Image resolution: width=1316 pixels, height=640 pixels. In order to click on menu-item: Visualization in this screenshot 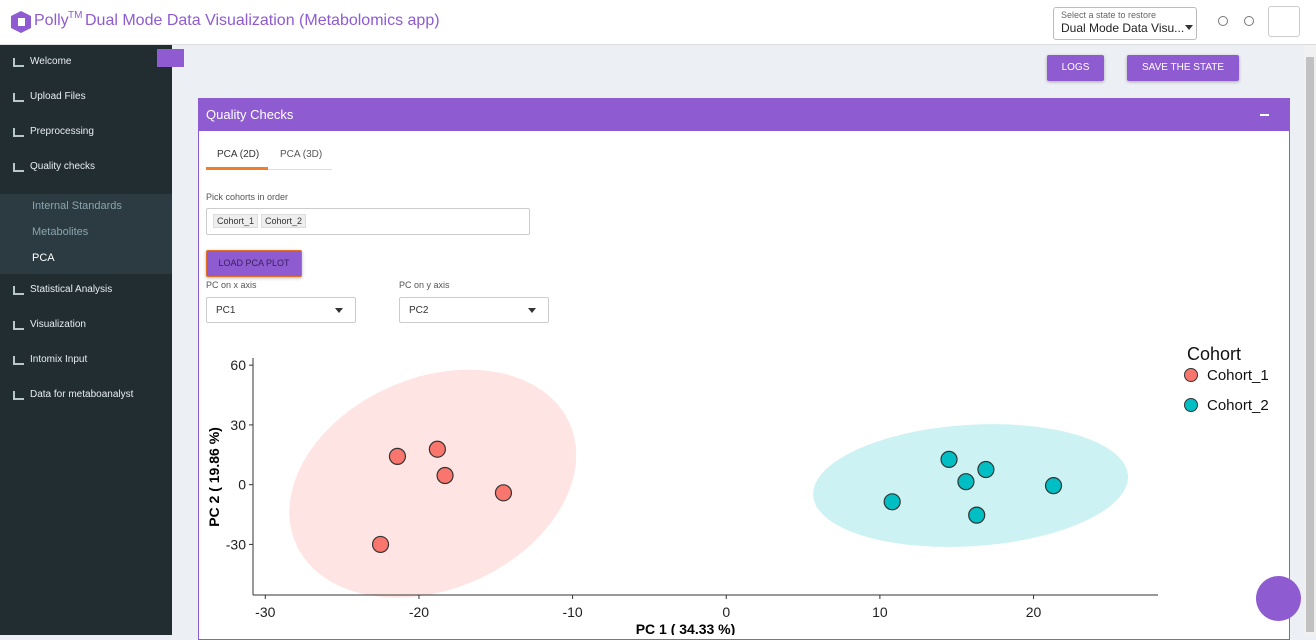, I will do `click(58, 324)`.